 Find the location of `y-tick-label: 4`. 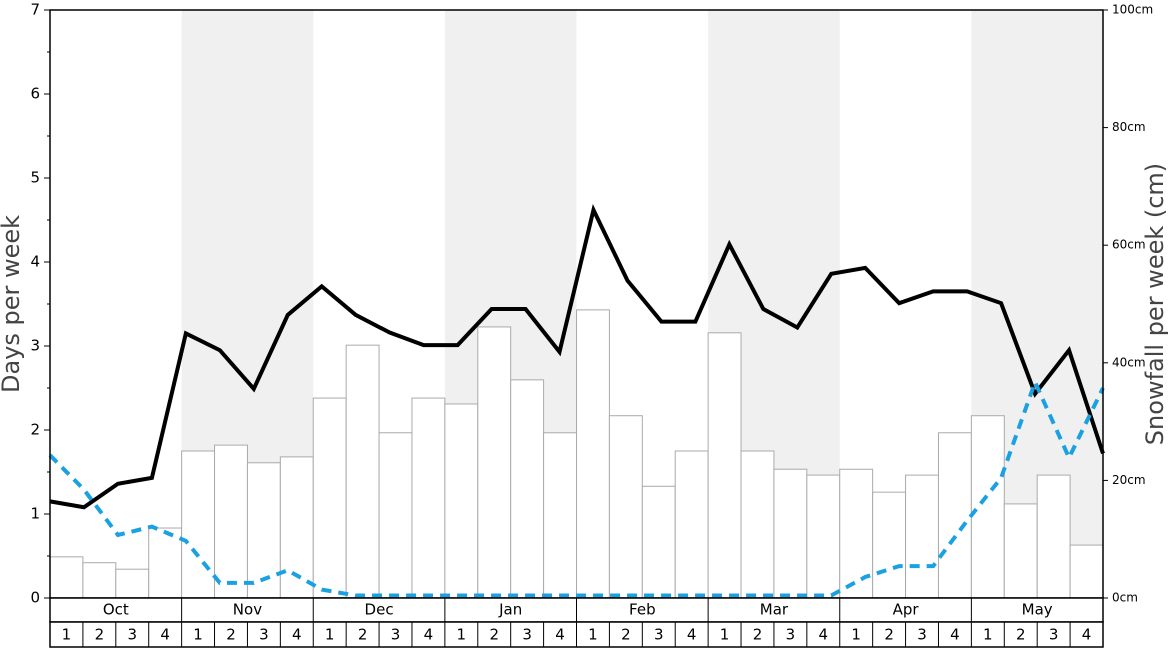

y-tick-label: 4 is located at coordinates (35, 262).